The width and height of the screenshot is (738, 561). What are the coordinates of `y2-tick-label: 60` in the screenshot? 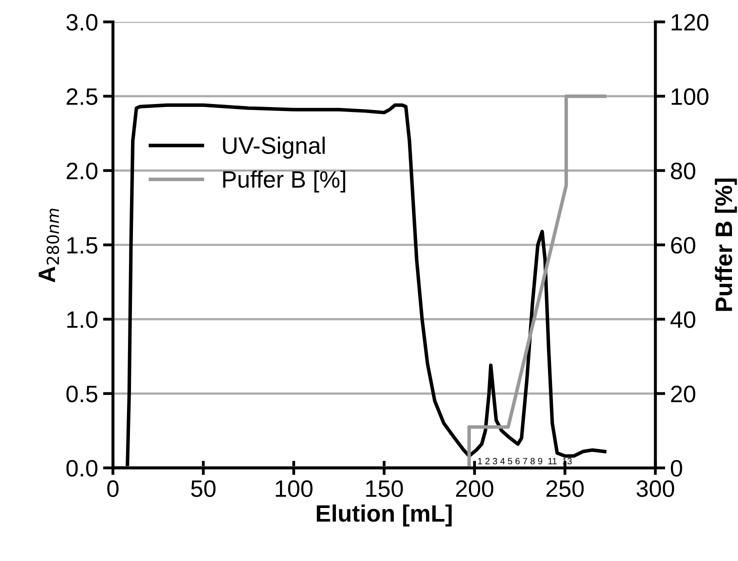 It's located at (683, 245).